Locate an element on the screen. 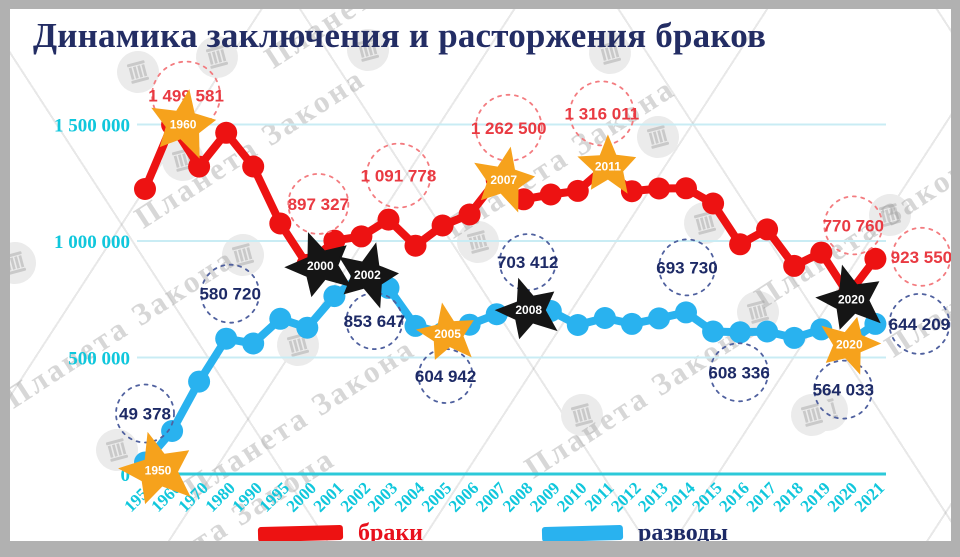  annotation-circle-marriages-2020 is located at coordinates (853, 225).